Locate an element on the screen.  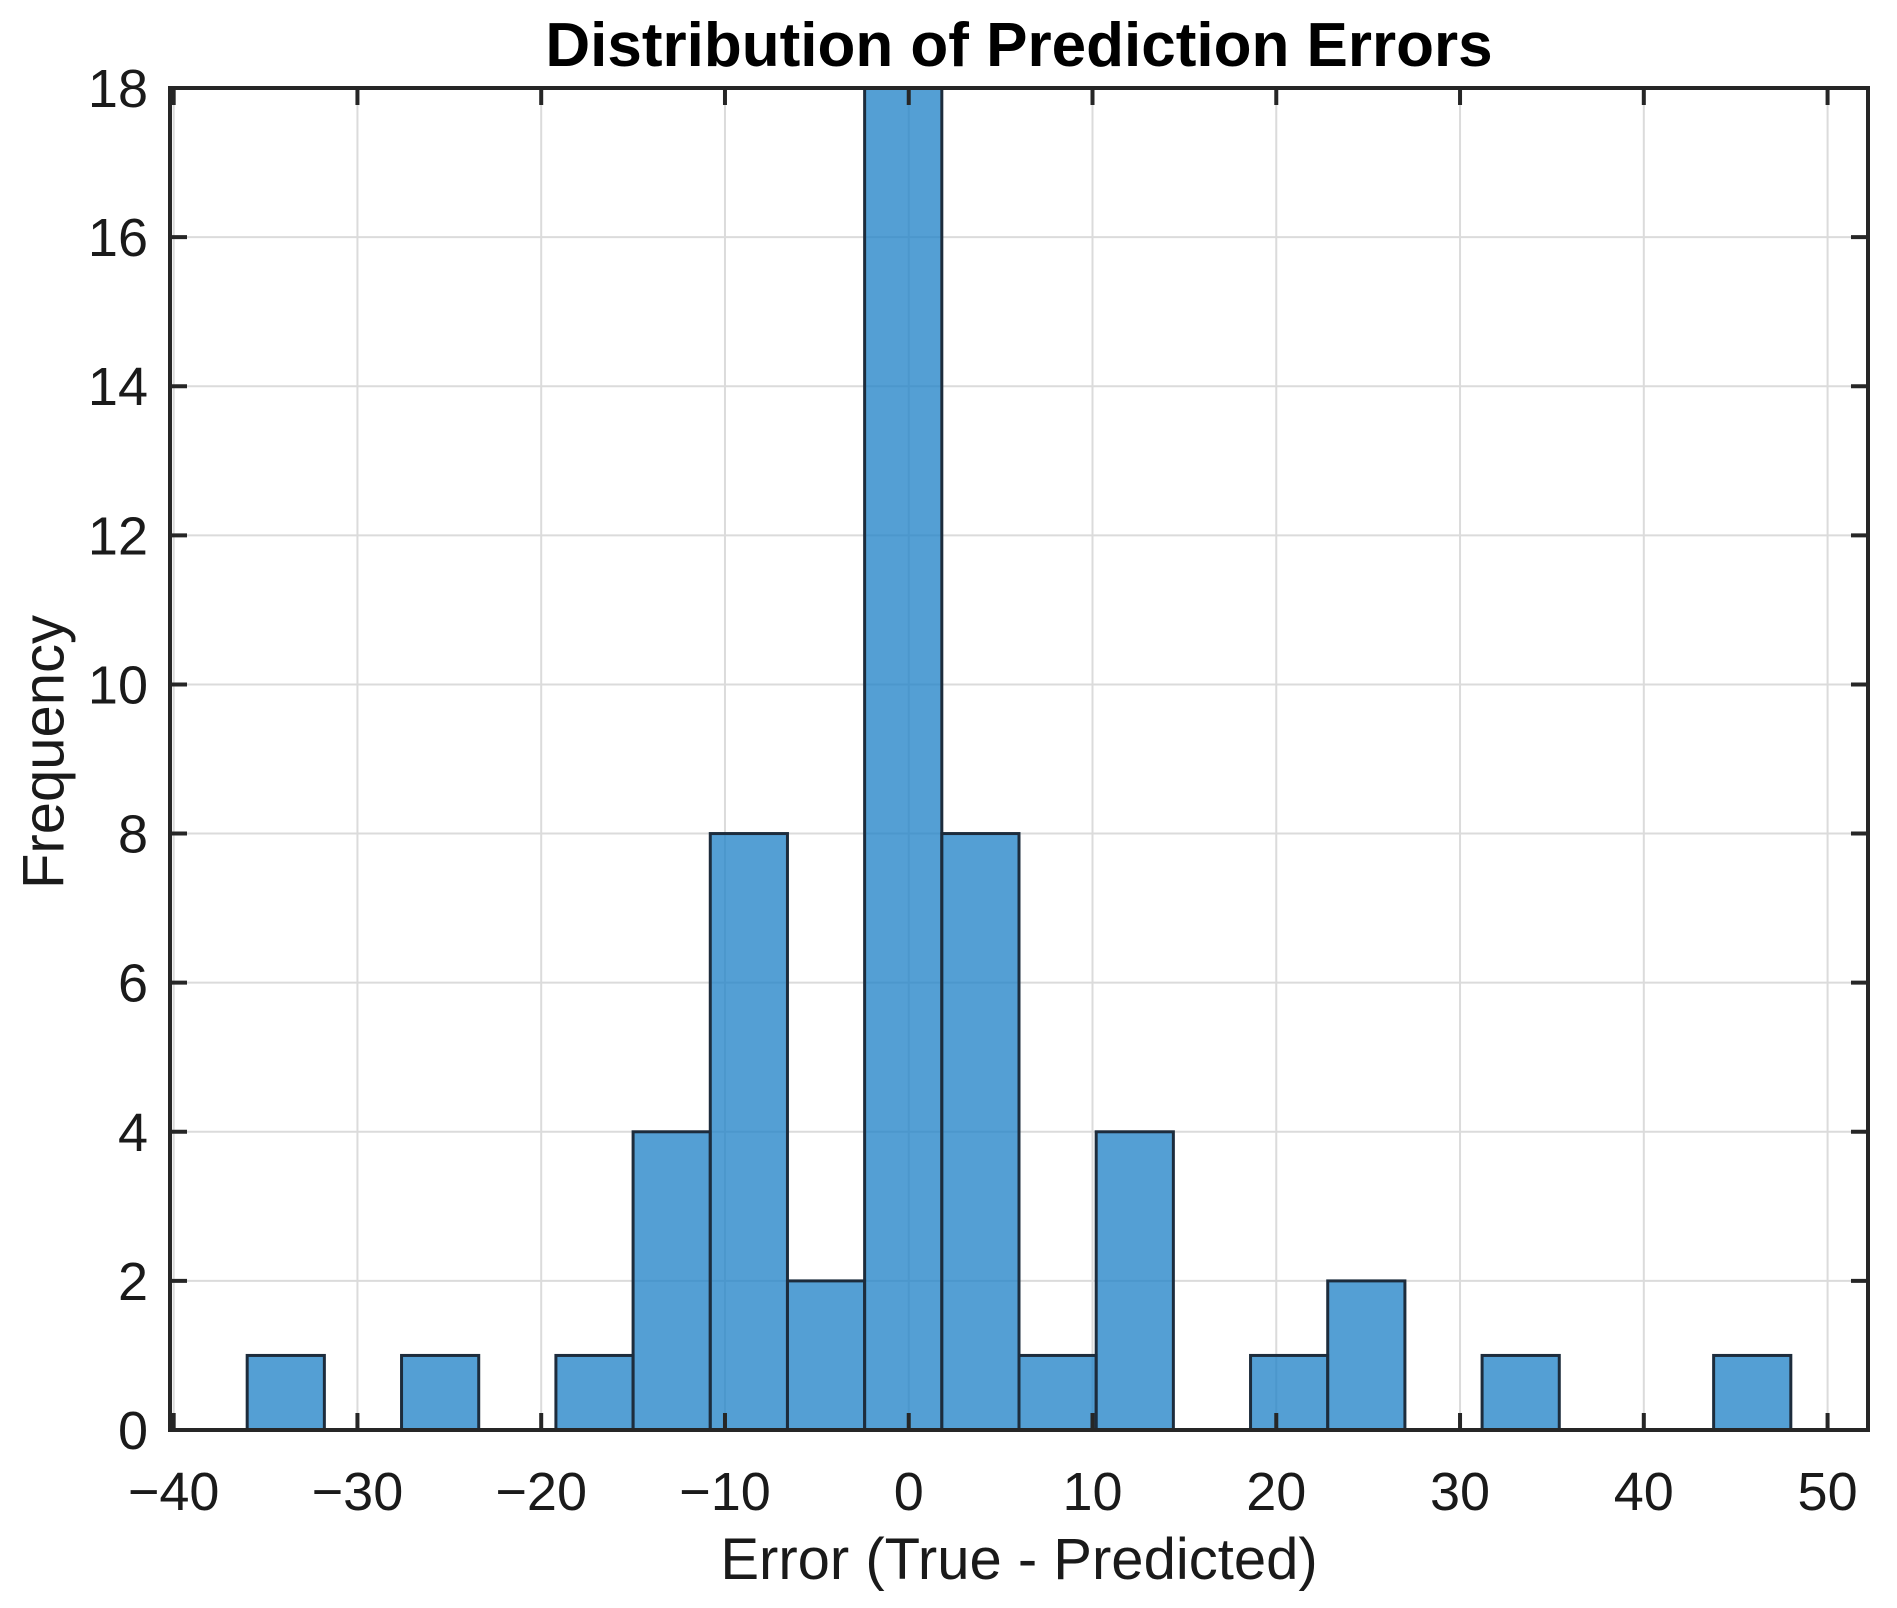
chart-title: Distribution of Prediction Errors is located at coordinates (1019, 45).